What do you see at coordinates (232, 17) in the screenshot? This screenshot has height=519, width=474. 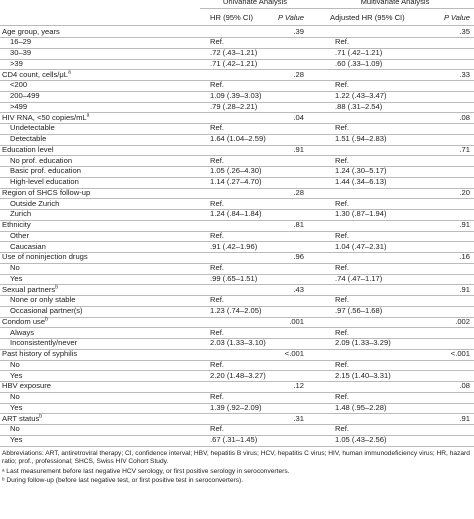 I see `column-header: HR (95% CI)` at bounding box center [232, 17].